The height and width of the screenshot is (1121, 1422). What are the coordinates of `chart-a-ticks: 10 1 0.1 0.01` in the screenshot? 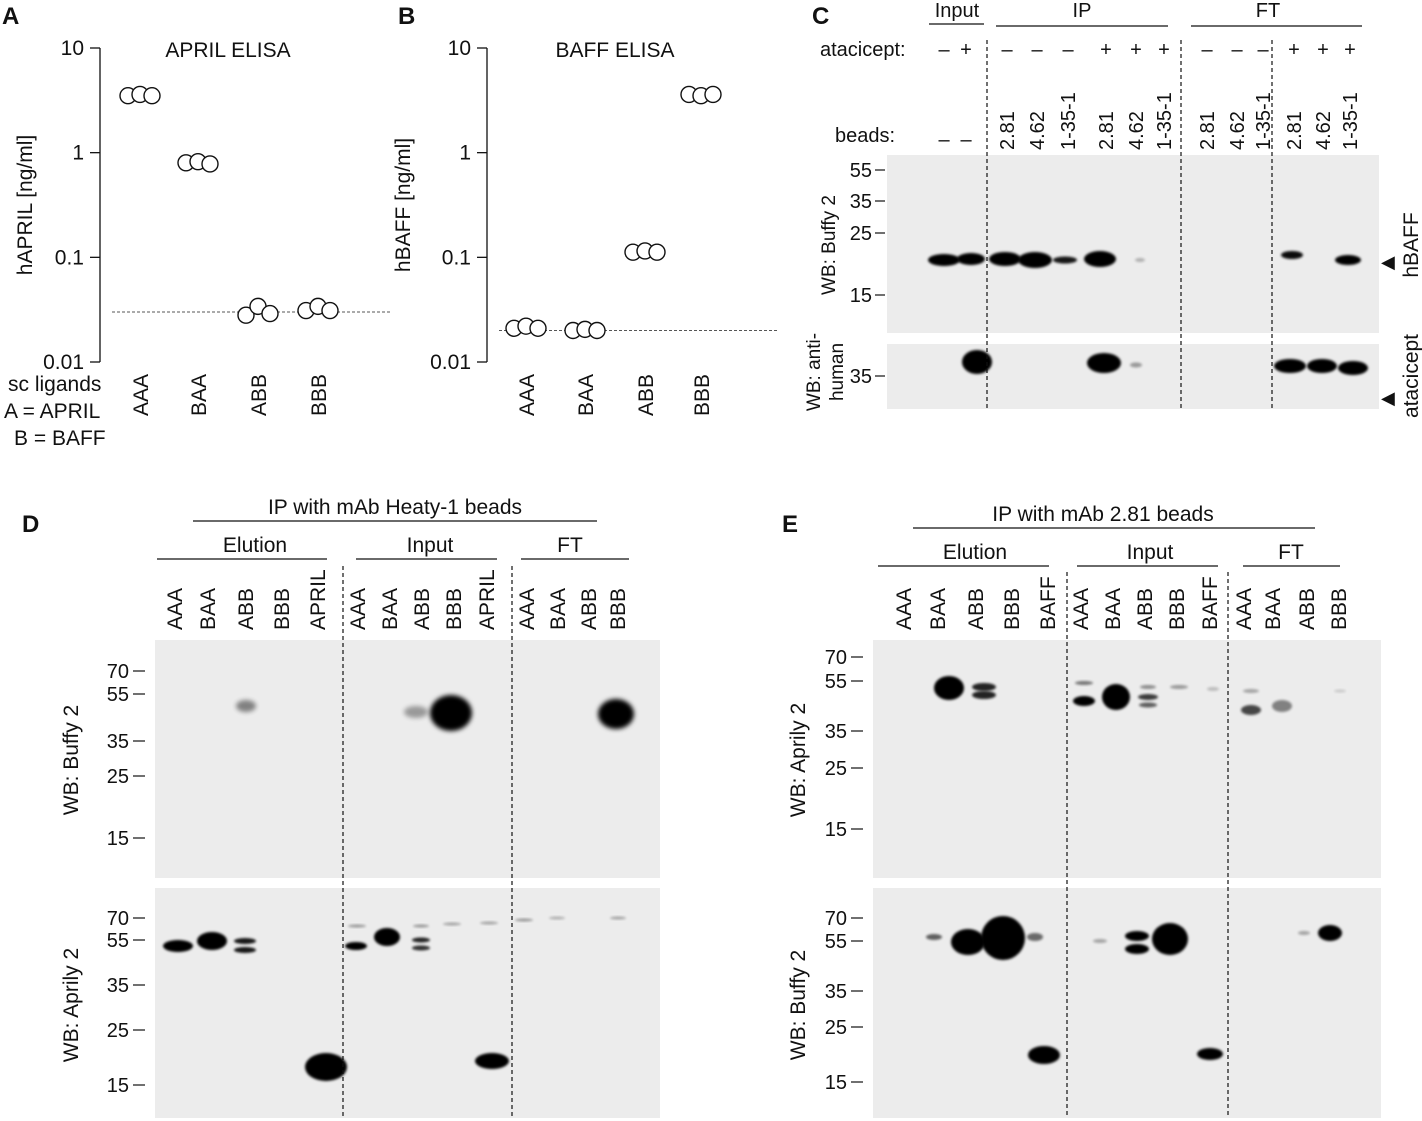 It's located at (71, 205).